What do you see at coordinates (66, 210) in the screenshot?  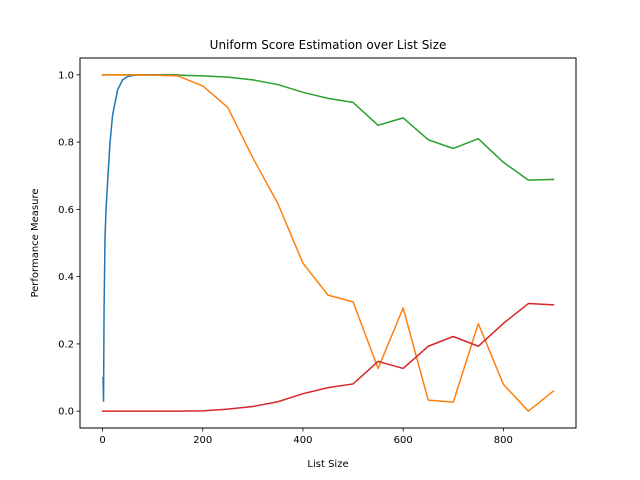 I see `y-tick-label: 0.6` at bounding box center [66, 210].